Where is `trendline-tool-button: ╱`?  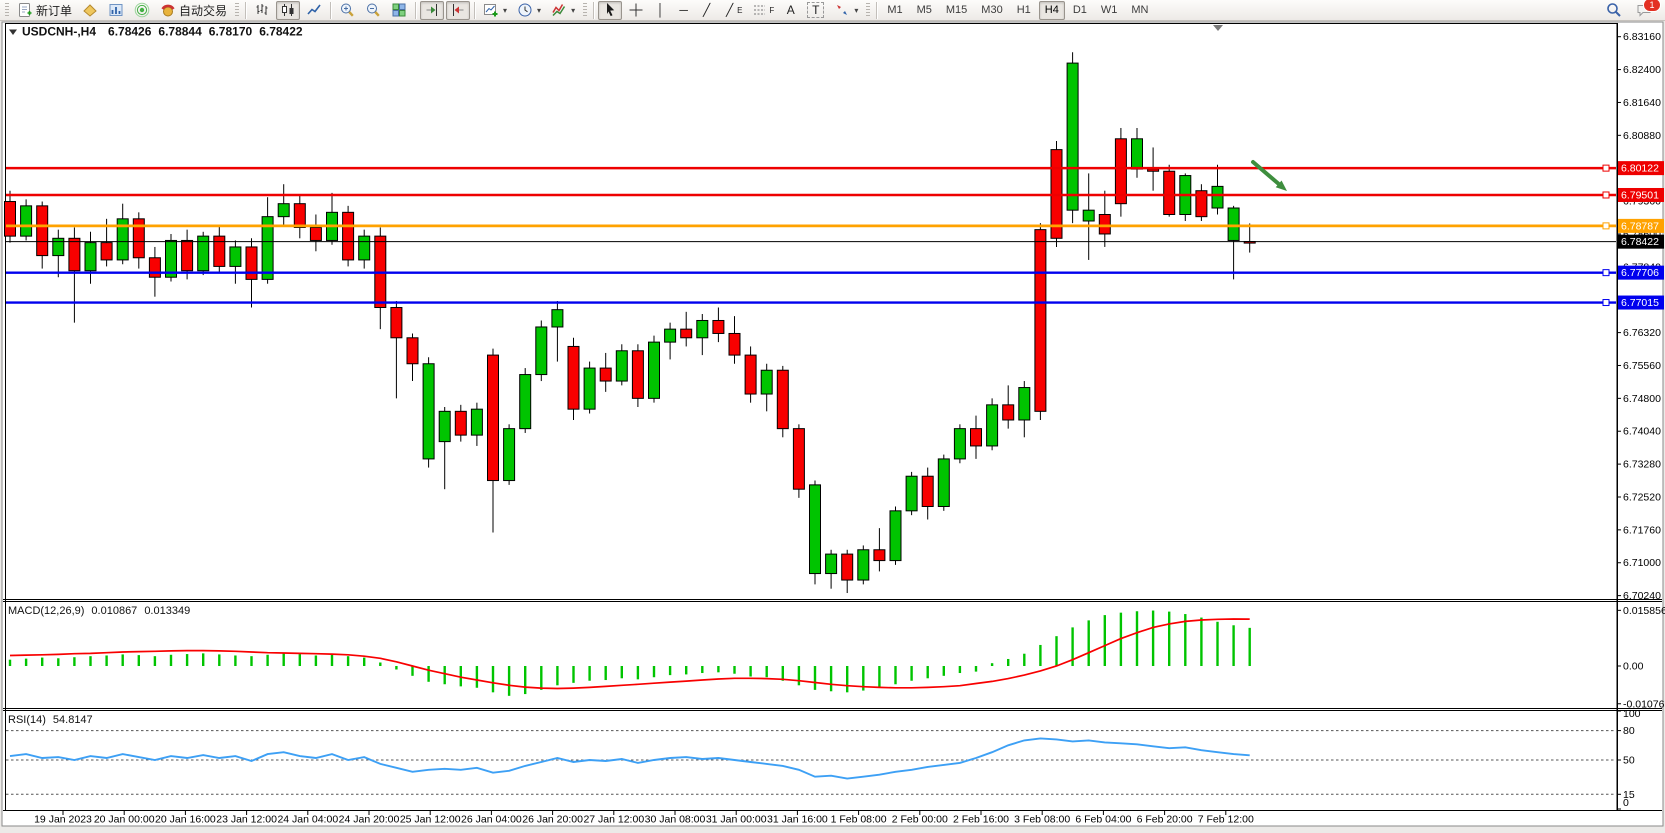 trendline-tool-button: ╱ is located at coordinates (706, 10).